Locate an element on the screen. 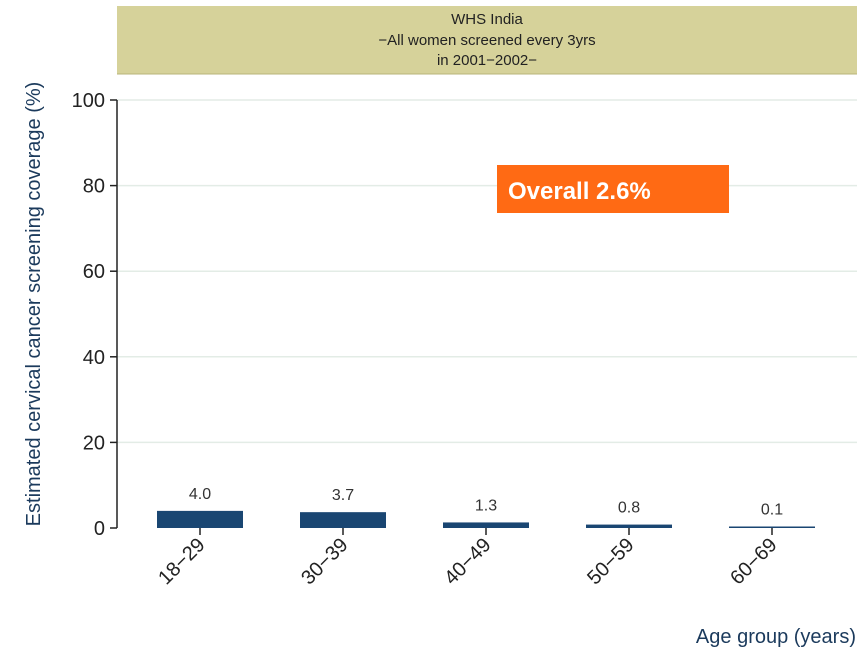 The height and width of the screenshot is (659, 864). data-label: 0.1 is located at coordinates (772, 510).